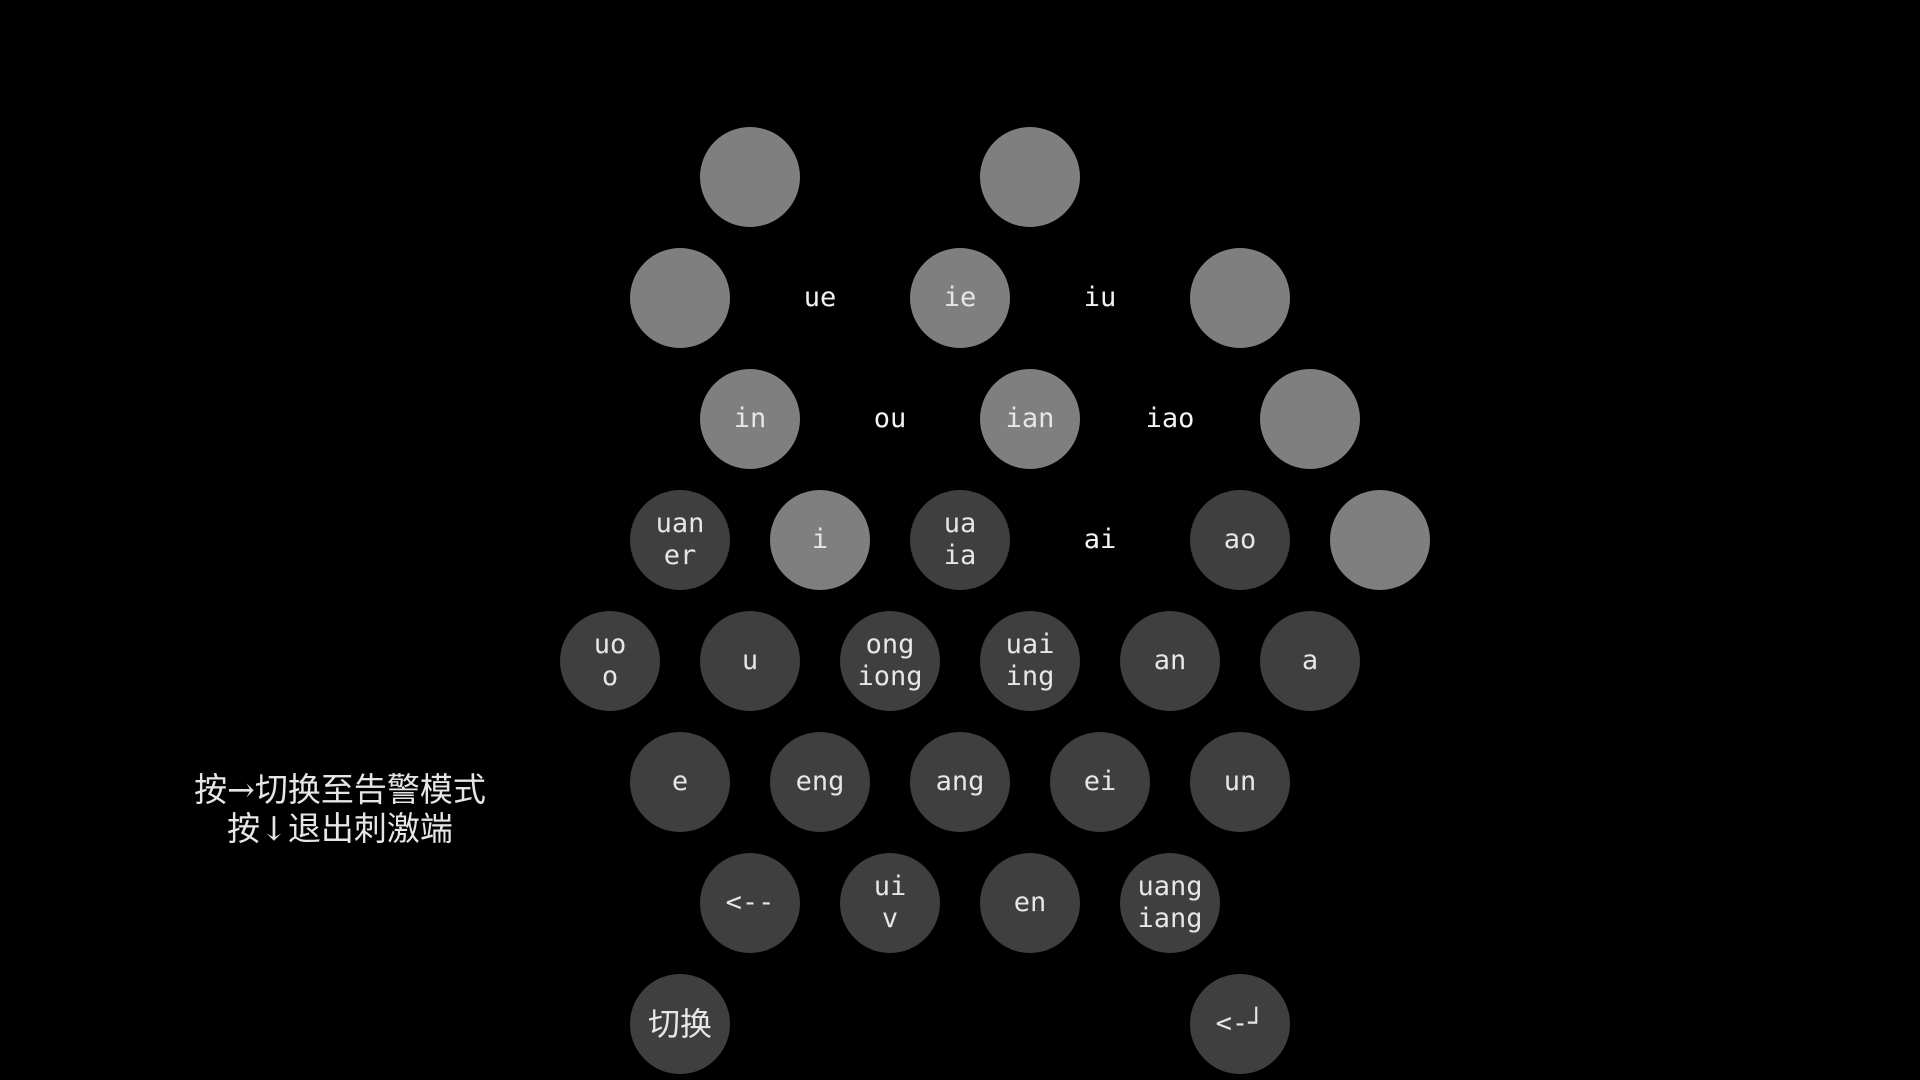  What do you see at coordinates (960, 523) in the screenshot?
I see `key-label: ua` at bounding box center [960, 523].